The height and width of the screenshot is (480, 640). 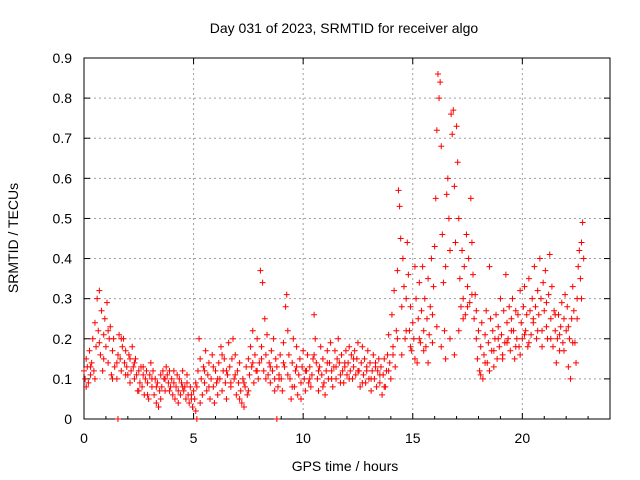 What do you see at coordinates (63, 58) in the screenshot?
I see `y-tick-label: 0.9` at bounding box center [63, 58].